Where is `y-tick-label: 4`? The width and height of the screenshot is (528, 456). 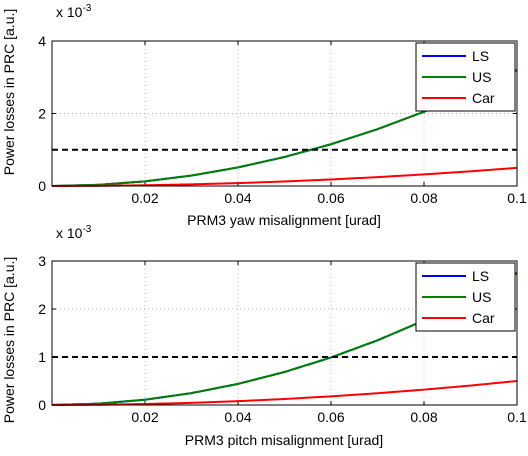
y-tick-label: 4 is located at coordinates (42, 41).